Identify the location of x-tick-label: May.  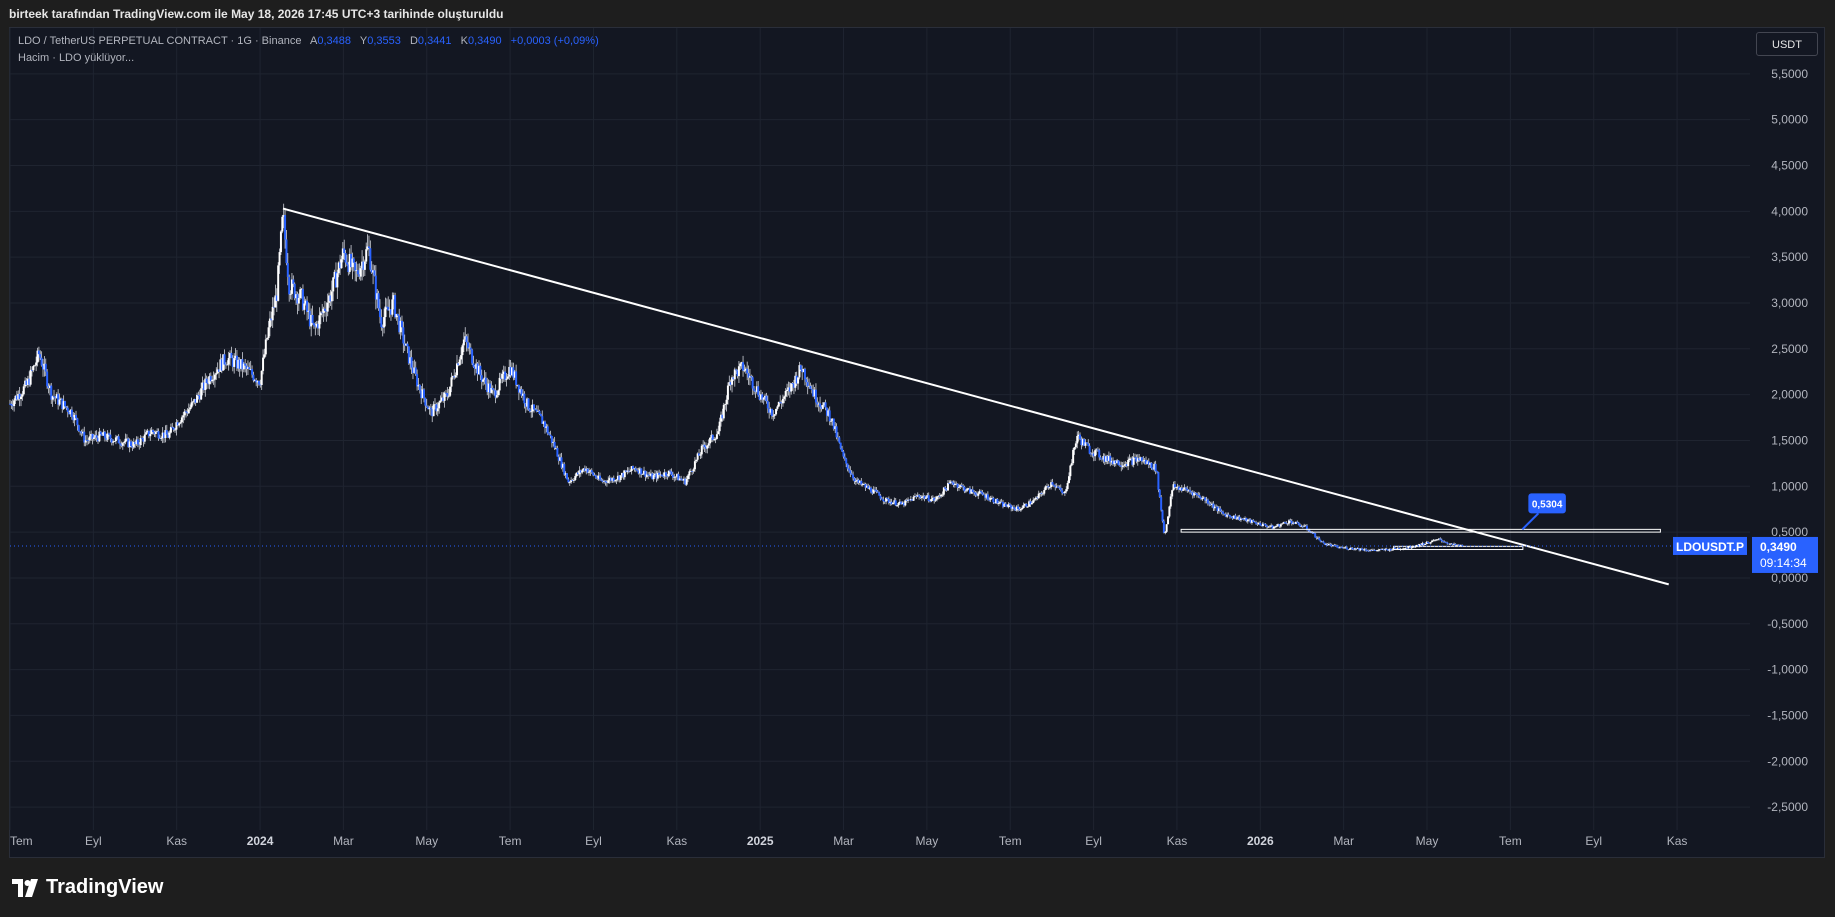
(927, 841).